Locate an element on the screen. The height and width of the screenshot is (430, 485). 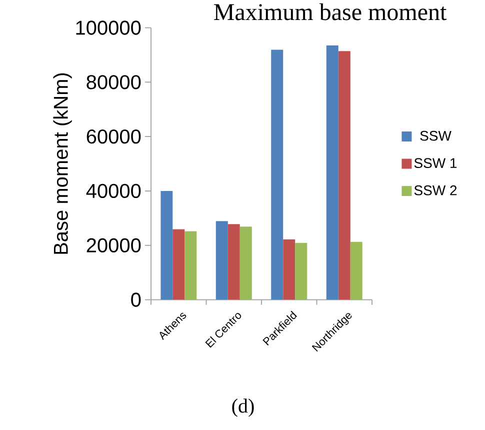
y-tick-label: 60000 is located at coordinates (113, 137).